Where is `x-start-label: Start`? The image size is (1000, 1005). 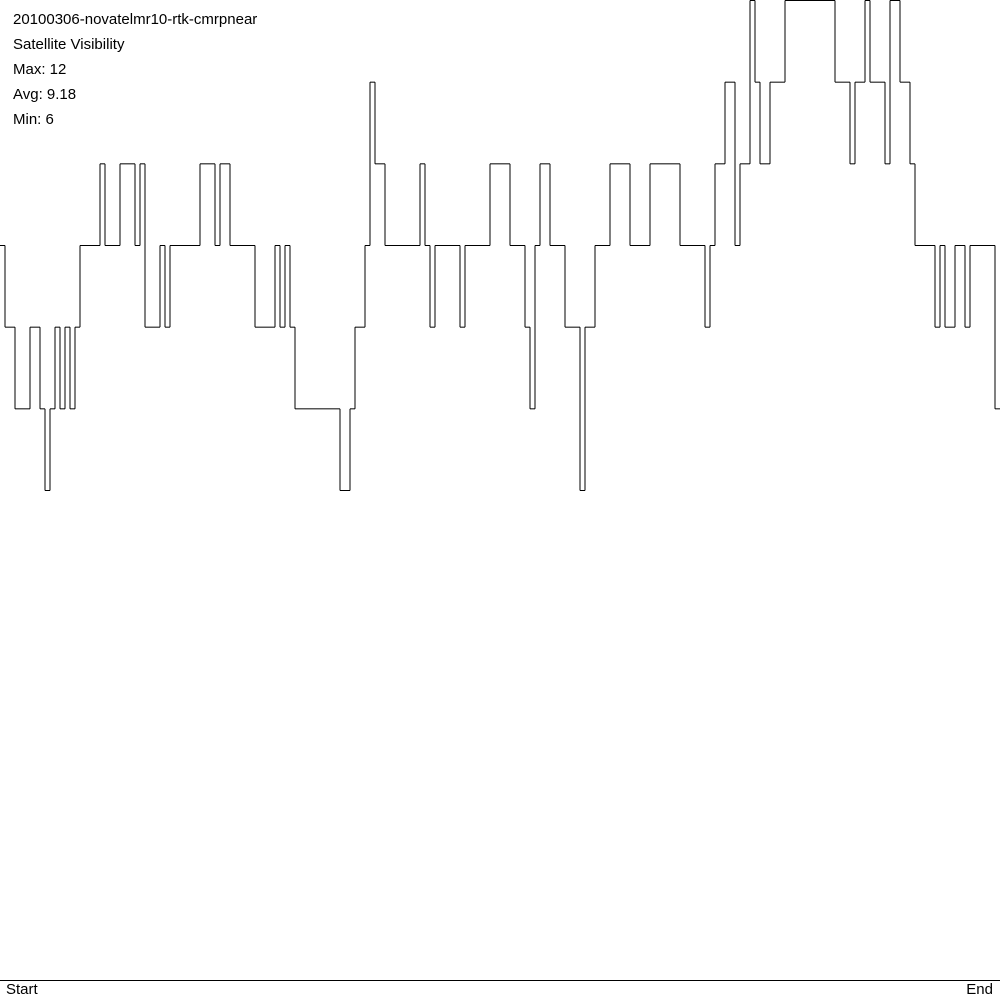
x-start-label: Start is located at coordinates (22, 989).